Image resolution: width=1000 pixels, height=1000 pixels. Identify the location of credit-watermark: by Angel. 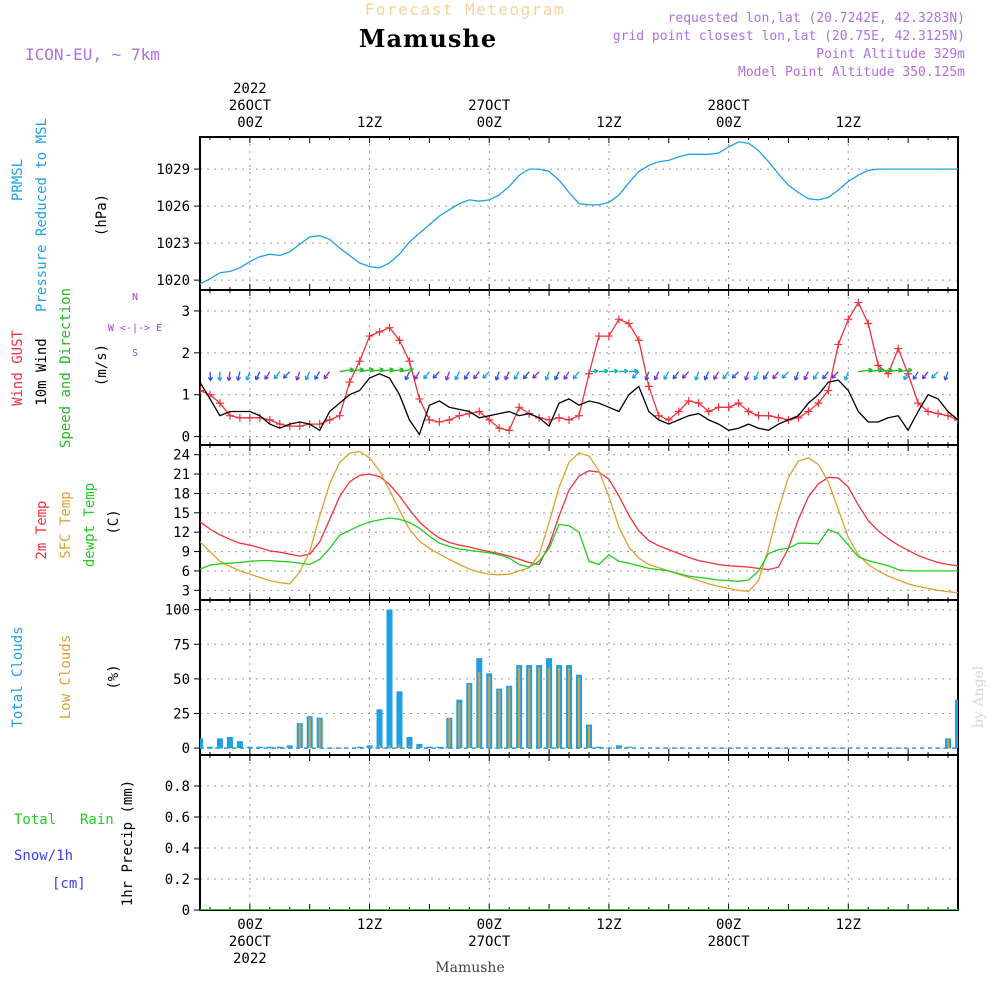
(979, 696).